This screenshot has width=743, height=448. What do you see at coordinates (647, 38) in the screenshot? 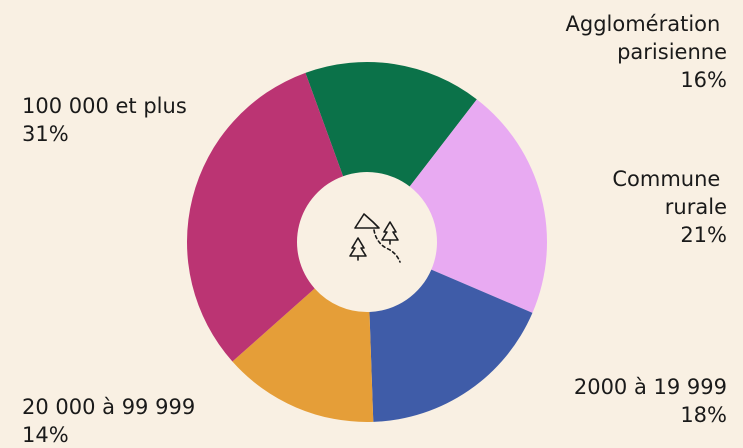
I see `slice-label: Agglomération parisienne` at bounding box center [647, 38].